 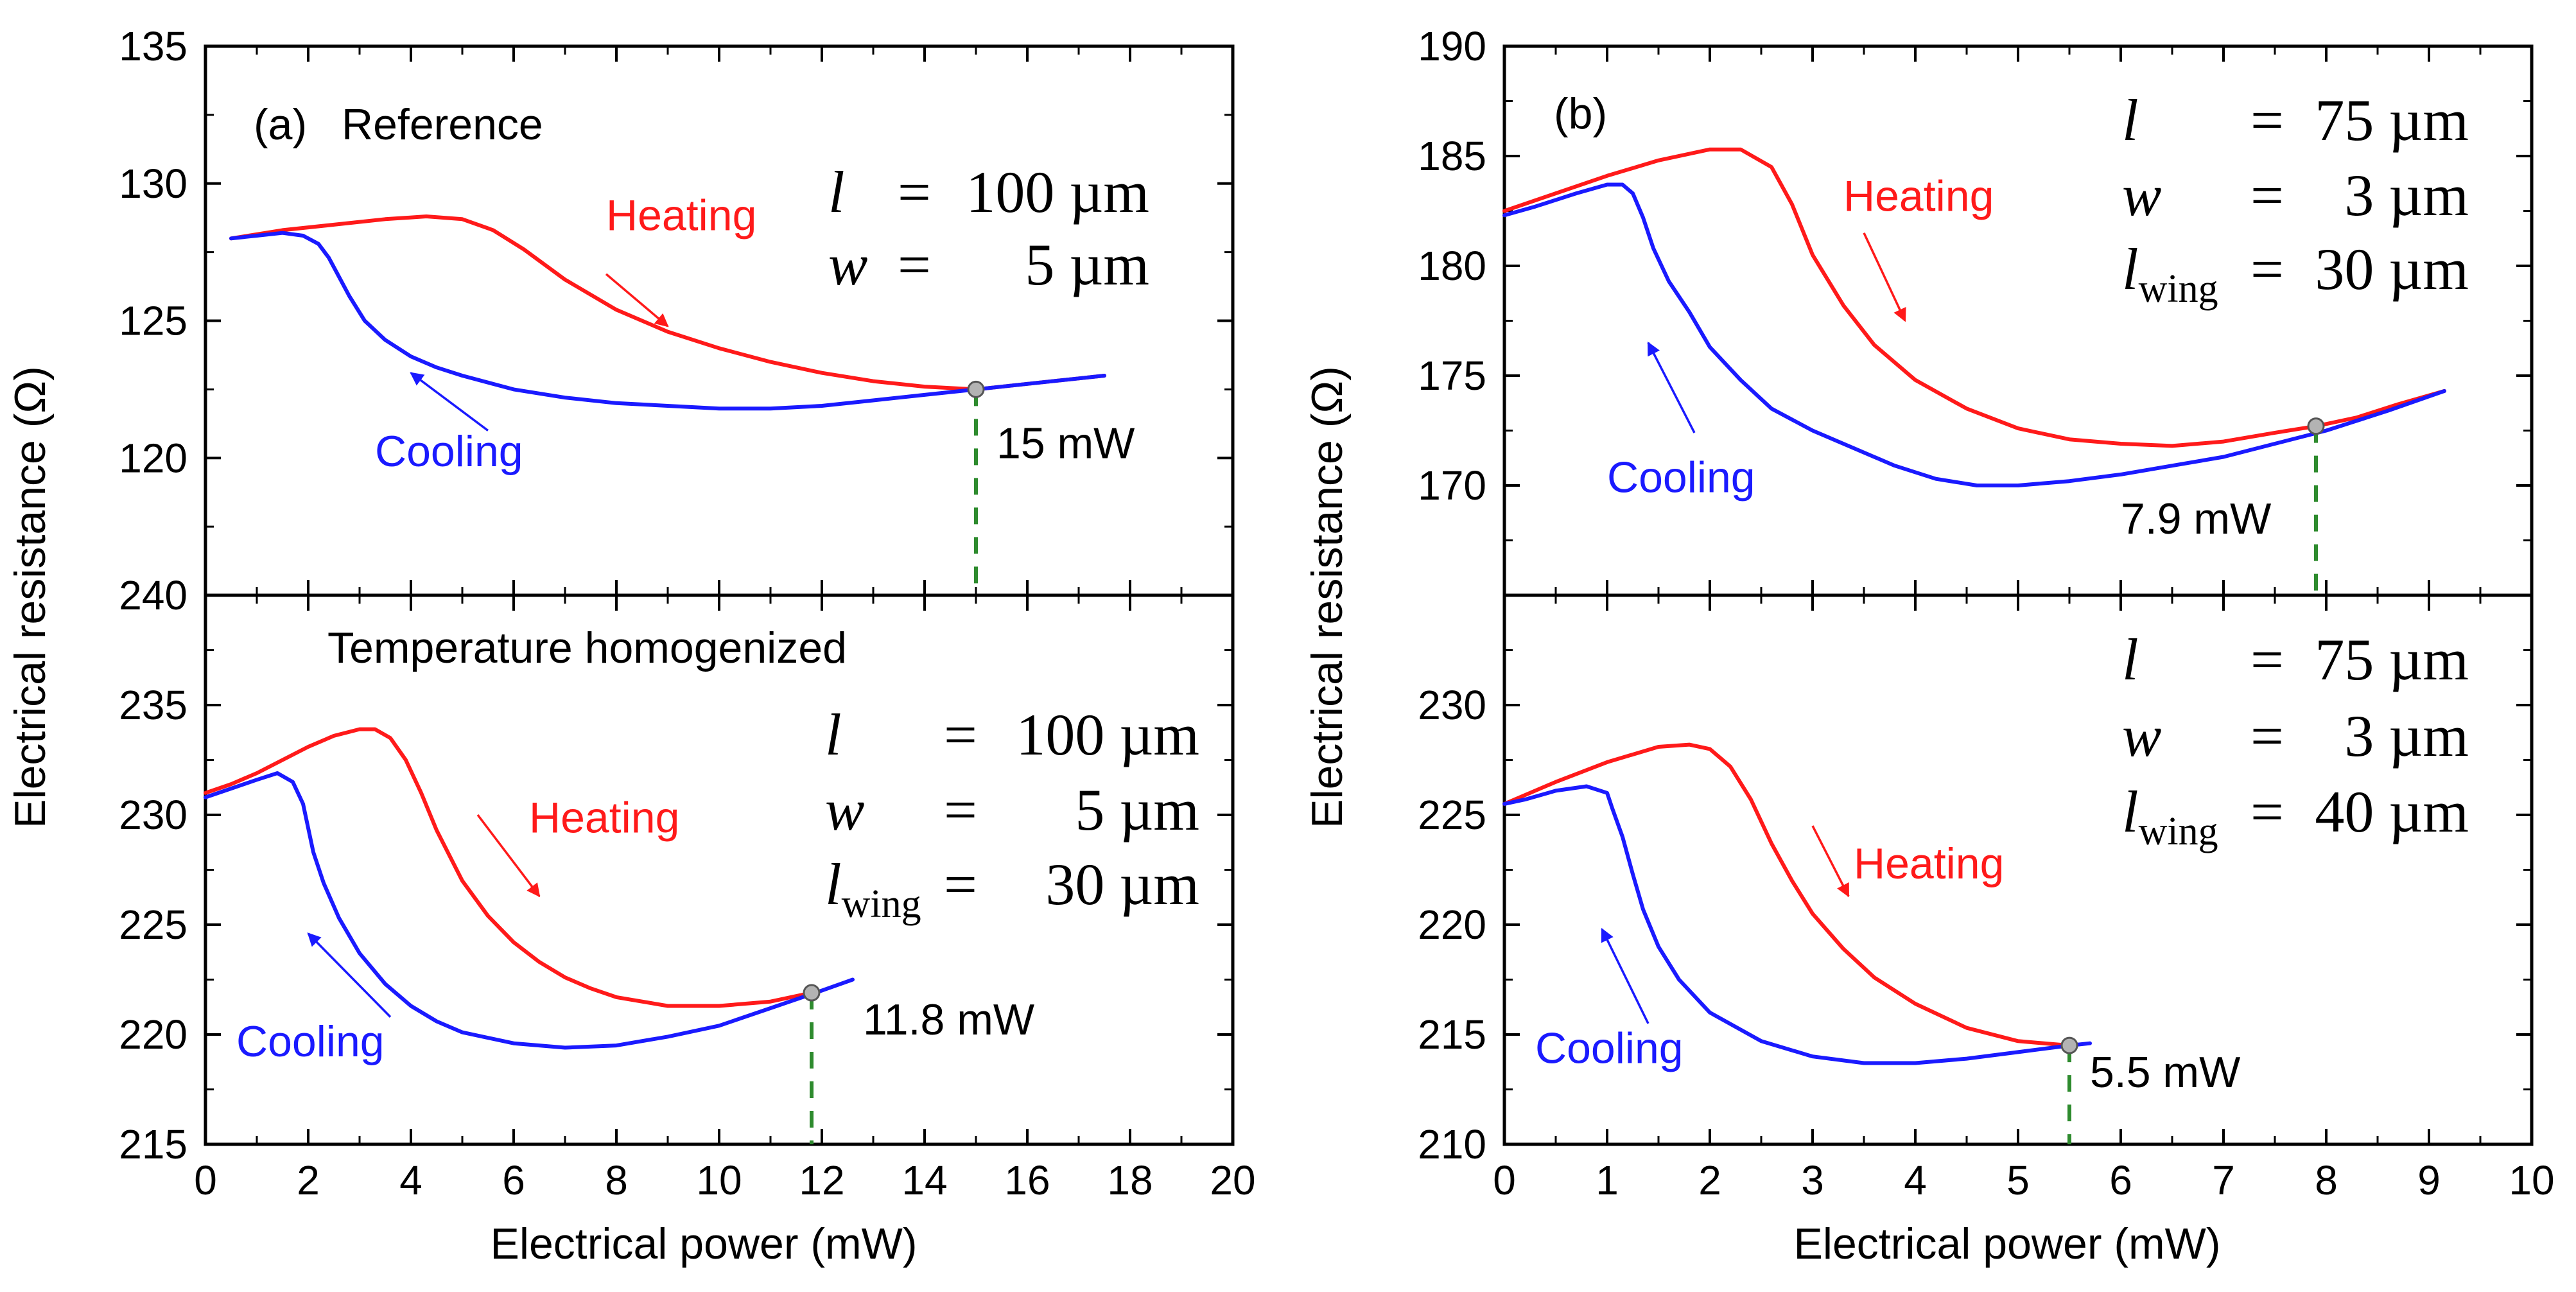 What do you see at coordinates (1027, 1180) in the screenshot?
I see `x-tick-label: 16` at bounding box center [1027, 1180].